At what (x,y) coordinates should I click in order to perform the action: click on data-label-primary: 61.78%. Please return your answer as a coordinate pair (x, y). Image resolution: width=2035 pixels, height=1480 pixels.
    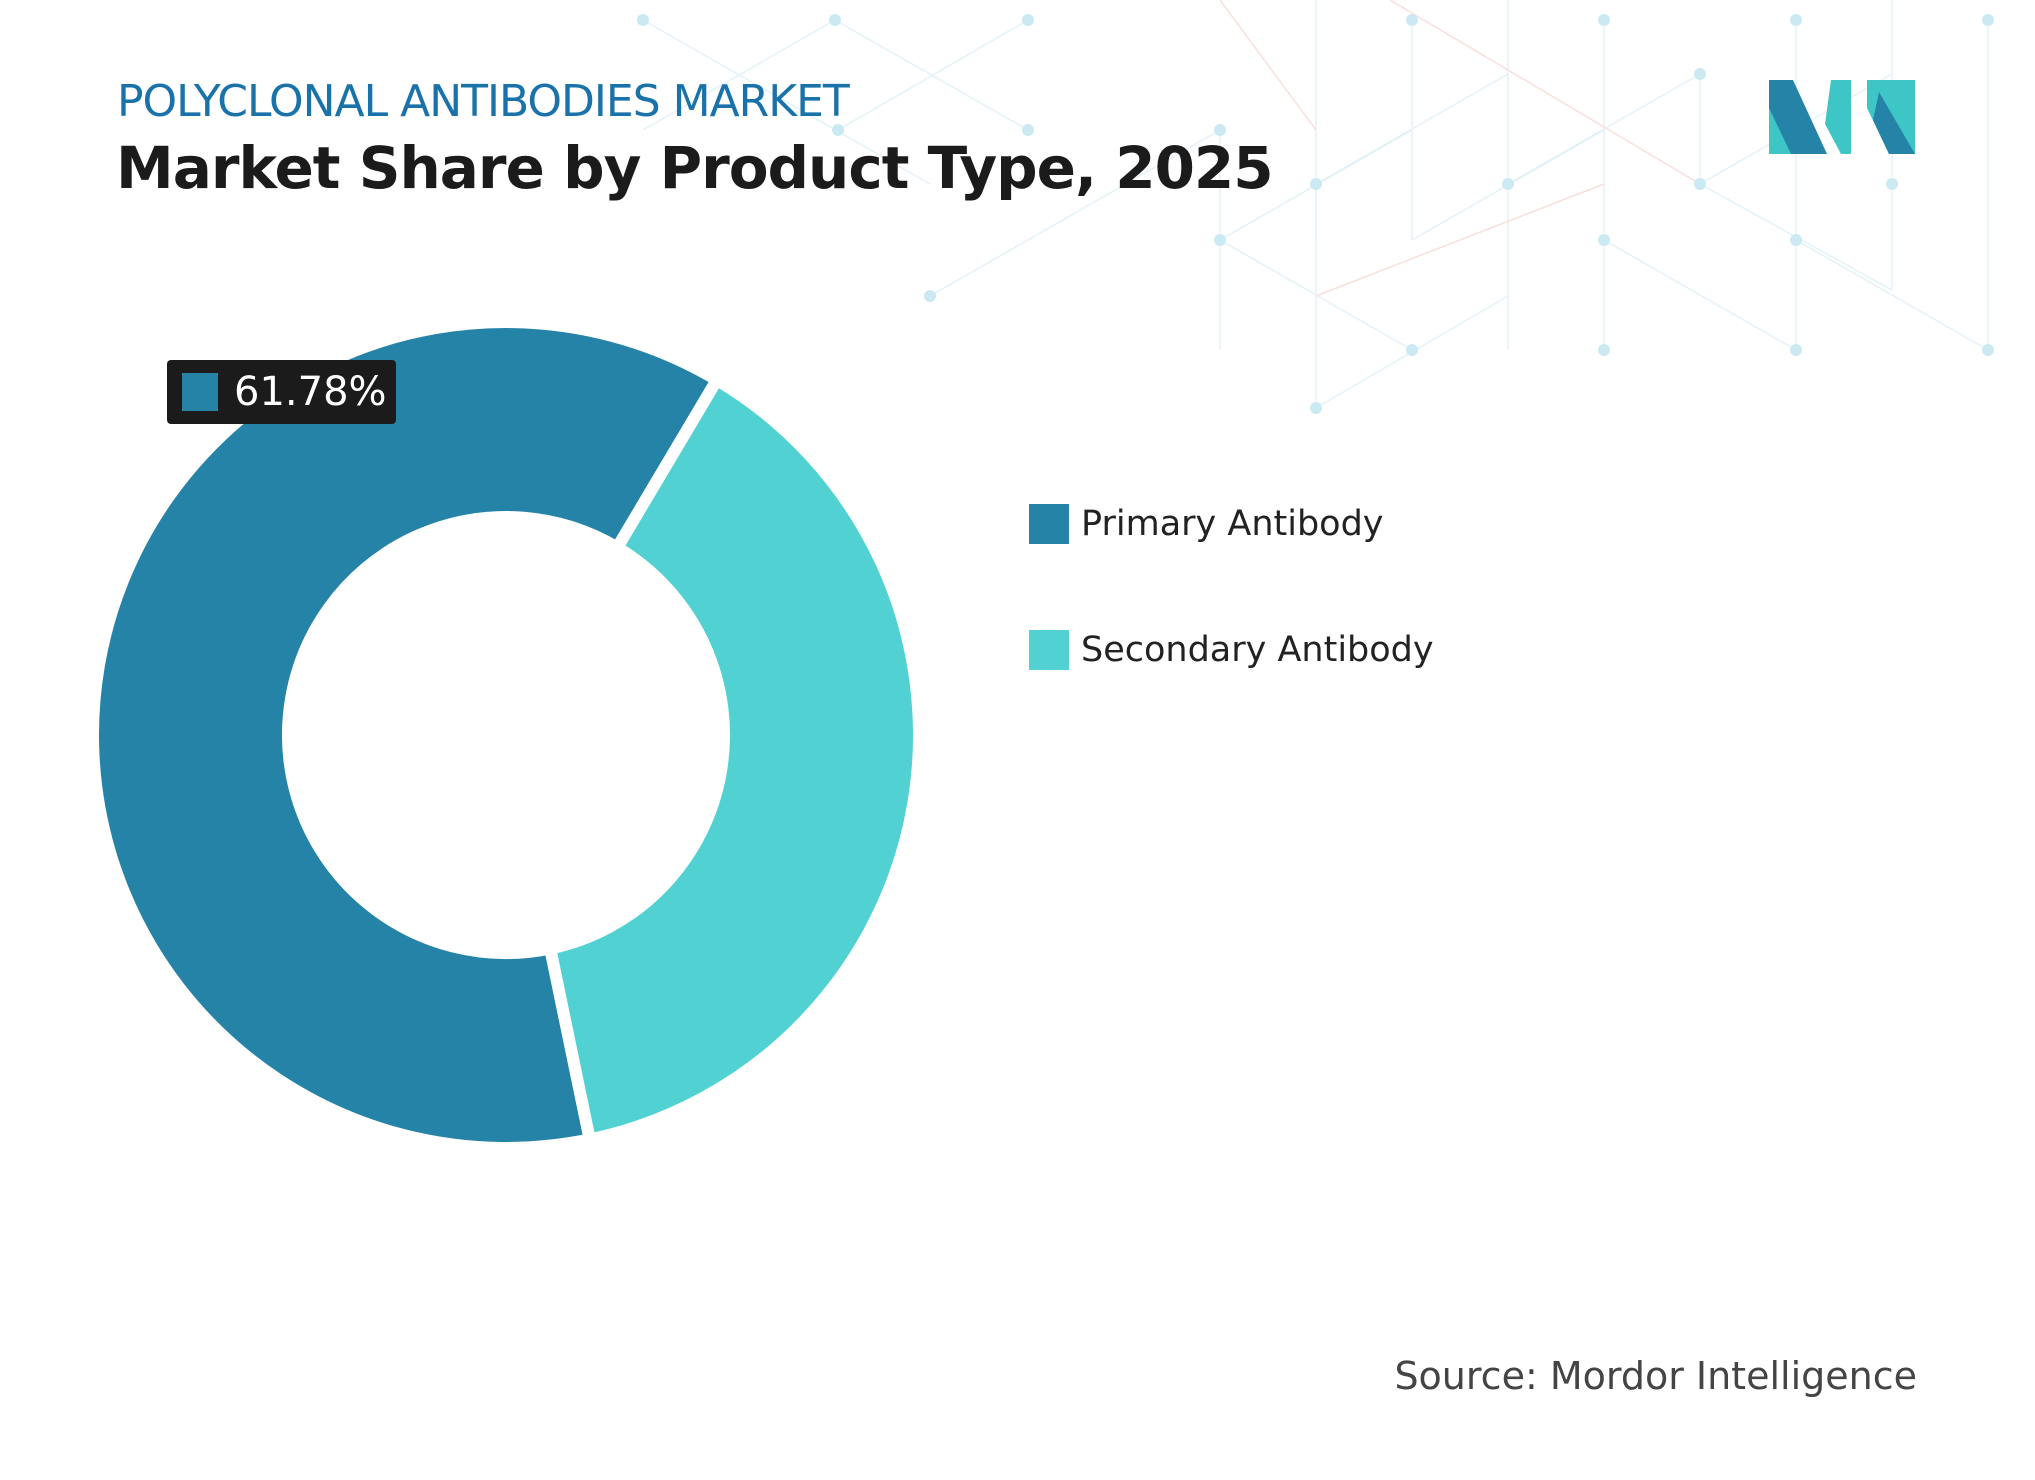
    Looking at the image, I should click on (281, 392).